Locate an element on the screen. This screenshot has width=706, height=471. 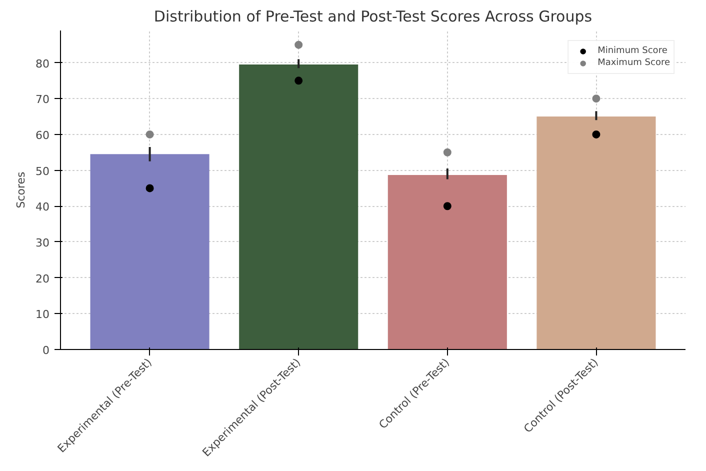
y-tick-label: 30 is located at coordinates (43, 243).